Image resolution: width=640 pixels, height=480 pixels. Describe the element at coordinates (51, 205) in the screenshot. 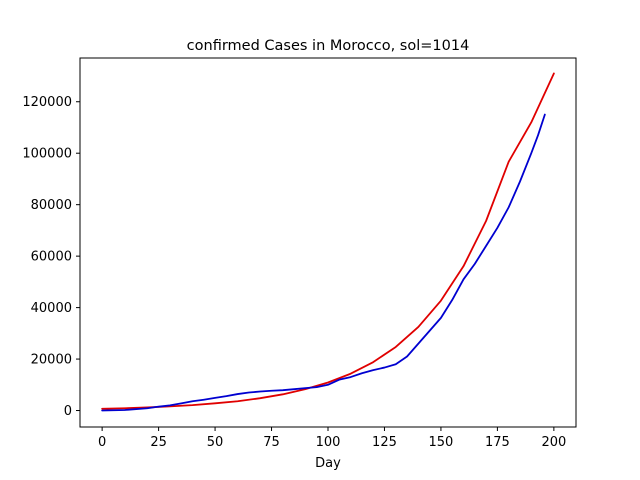

I see `y-tick-label: 80000` at that location.